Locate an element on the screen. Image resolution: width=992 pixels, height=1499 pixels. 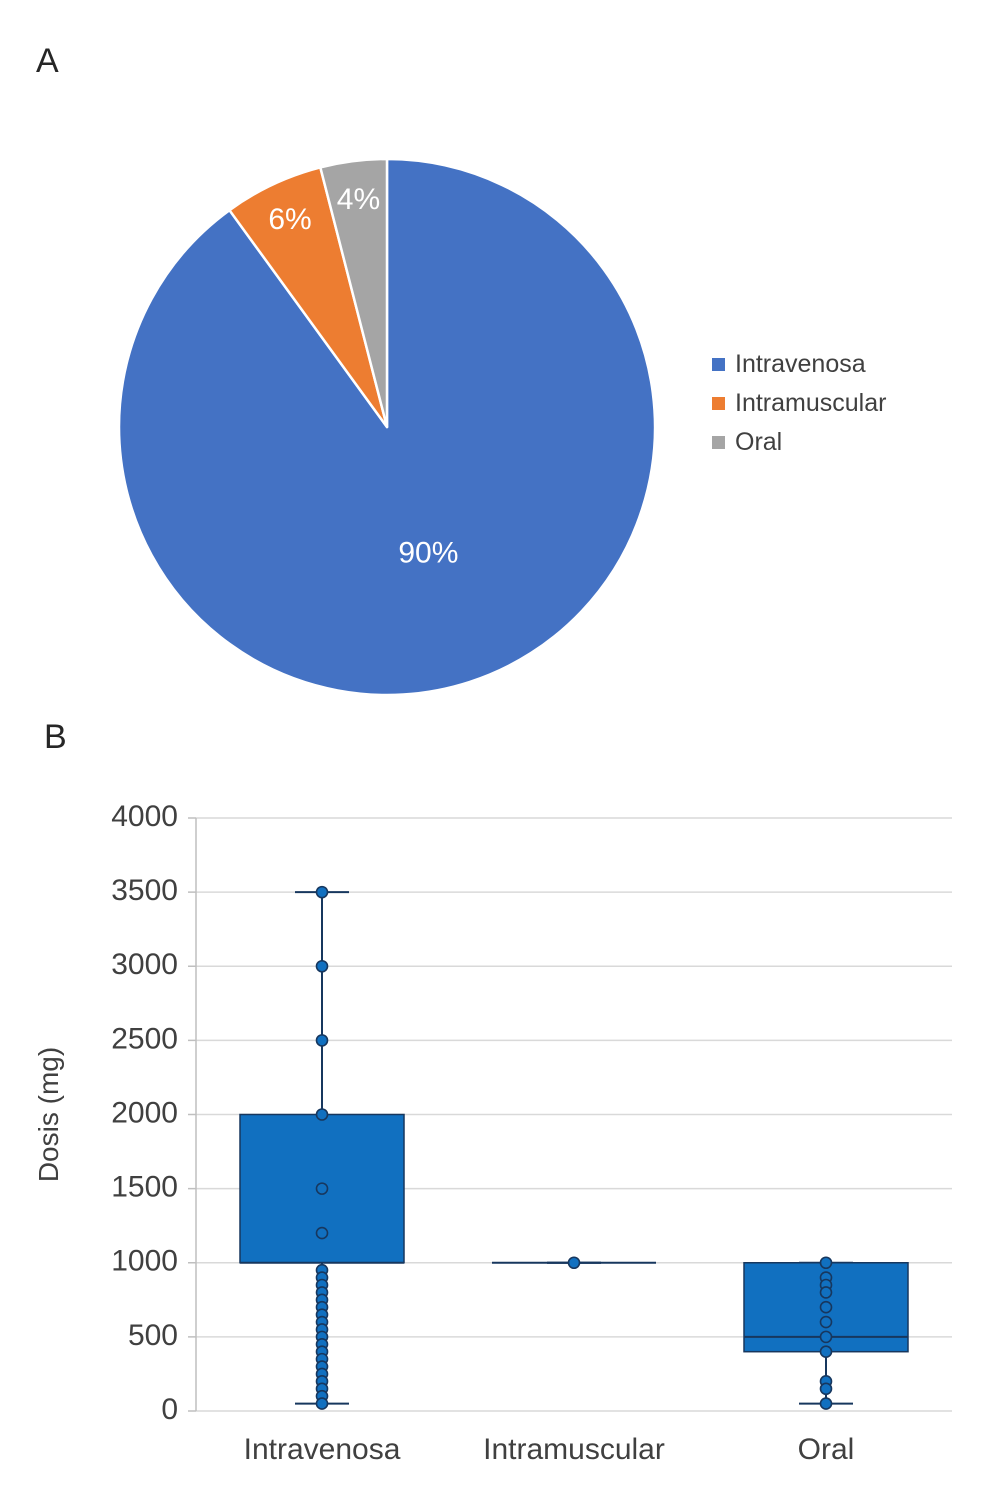
legend-item-intramuscular: Intramuscular is located at coordinates (799, 403).